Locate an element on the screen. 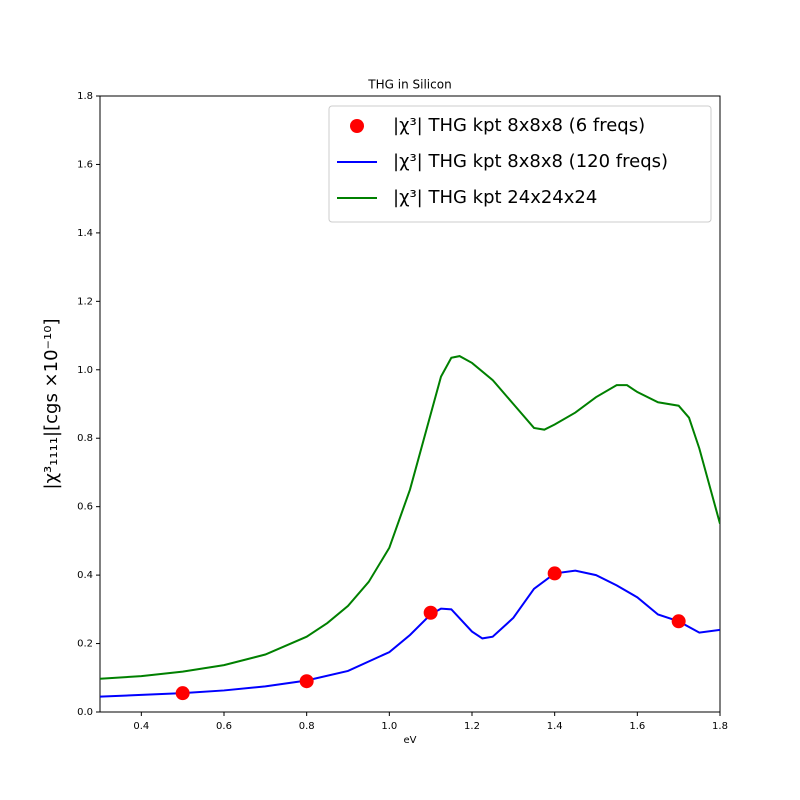 The image size is (800, 800). y-tick-label: 1.8 is located at coordinates (85, 96).